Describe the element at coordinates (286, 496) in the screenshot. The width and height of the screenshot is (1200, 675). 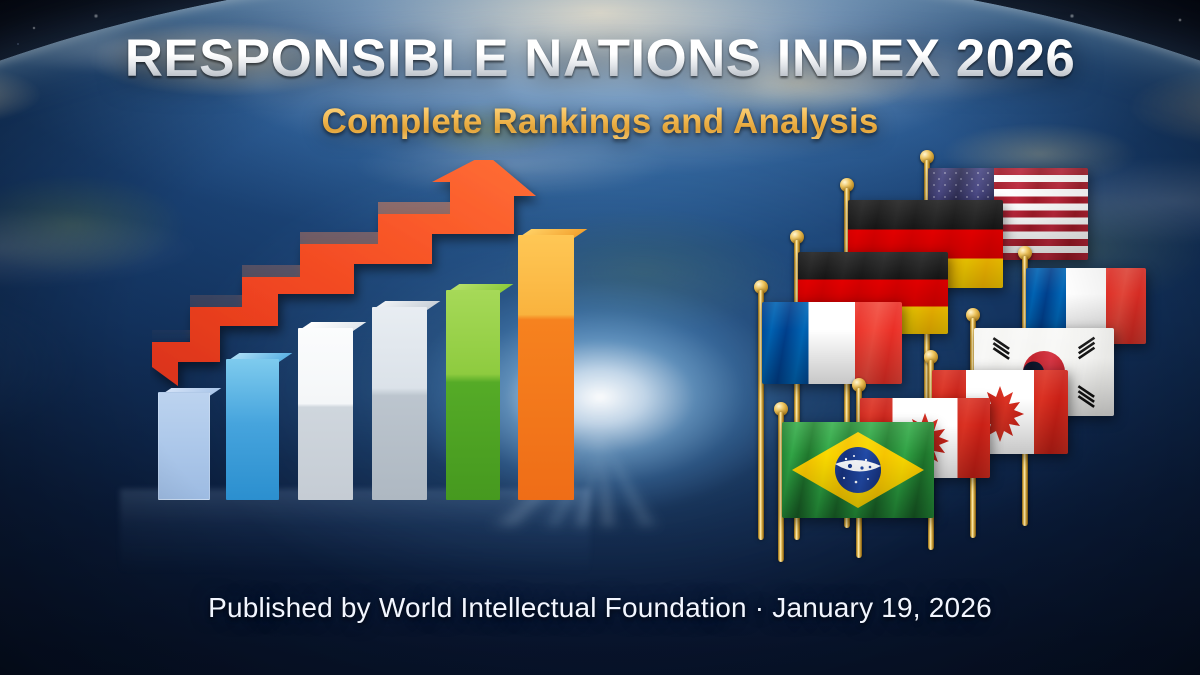
I see `bar-2-side` at that location.